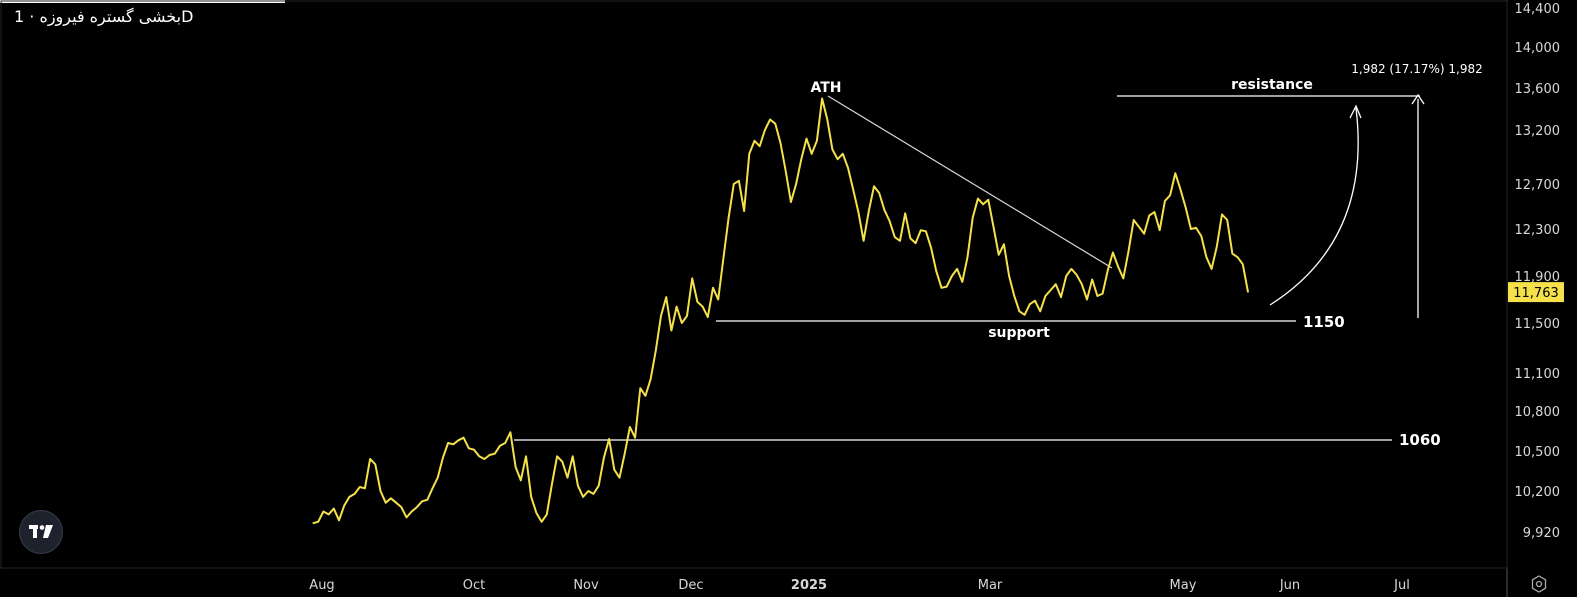 This screenshot has height=597, width=1577. I want to click on projection-curve-arrow, so click(1314, 206).